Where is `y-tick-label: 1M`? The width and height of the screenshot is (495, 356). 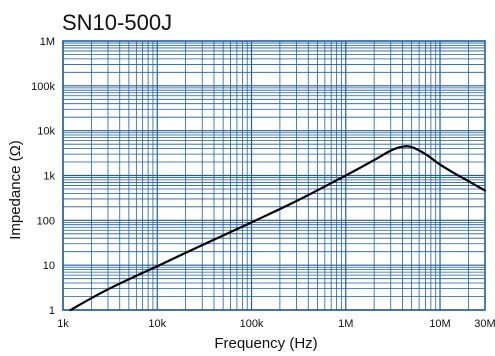 y-tick-label: 1M is located at coordinates (47, 42).